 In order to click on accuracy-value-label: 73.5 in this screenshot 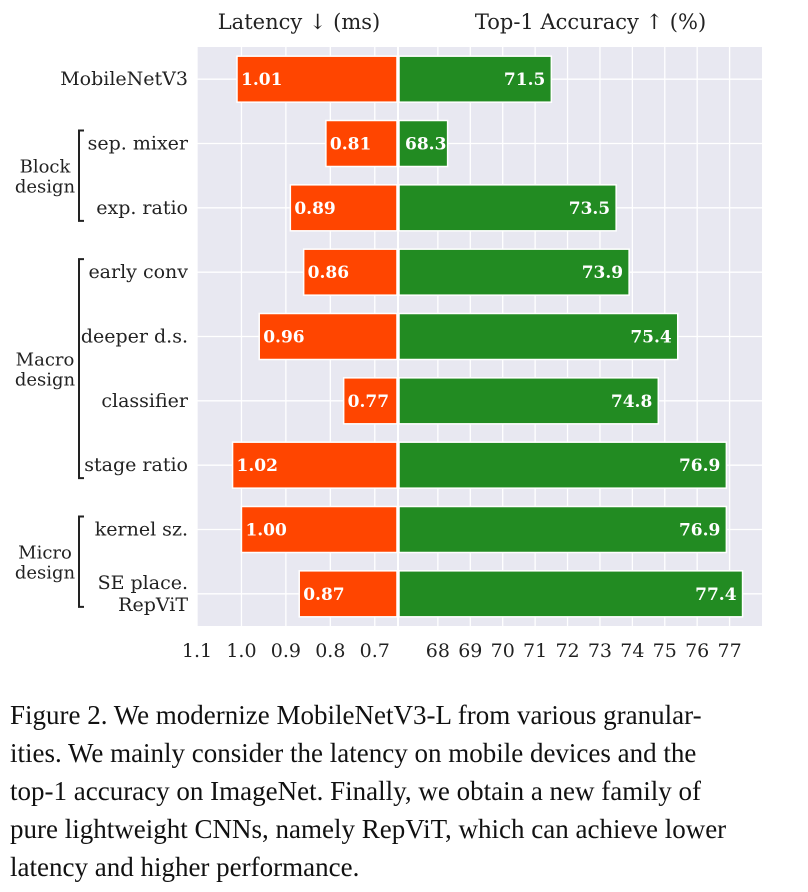, I will do `click(589, 209)`.